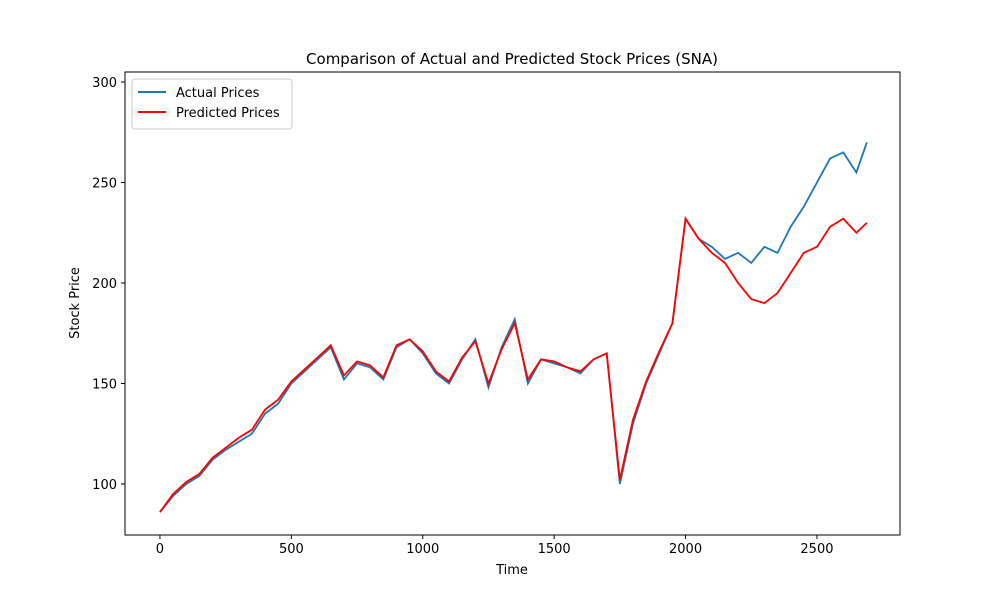  What do you see at coordinates (212, 104) in the screenshot?
I see `legend-box` at bounding box center [212, 104].